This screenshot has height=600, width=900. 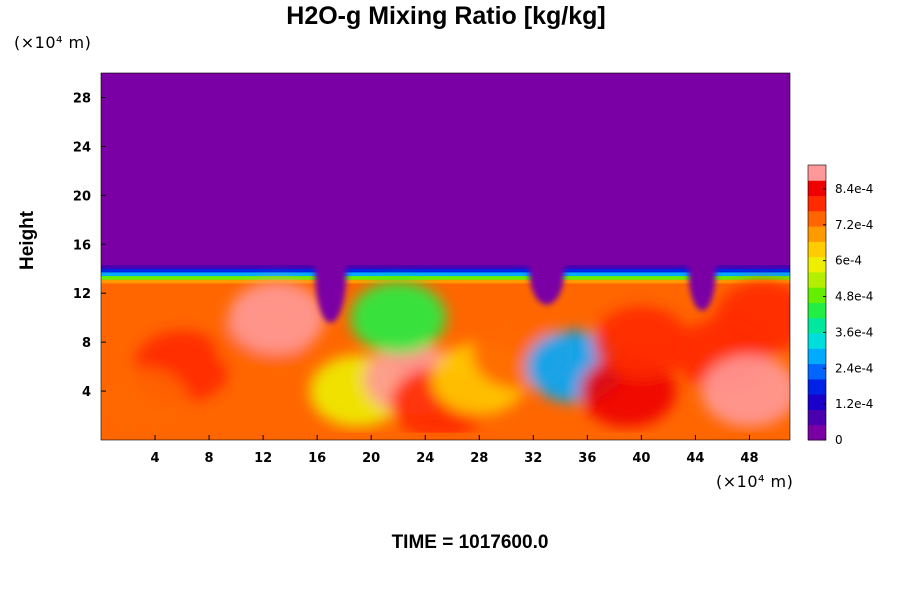 I want to click on colorbar-tick-label: 1.2e-4, so click(x=854, y=404).